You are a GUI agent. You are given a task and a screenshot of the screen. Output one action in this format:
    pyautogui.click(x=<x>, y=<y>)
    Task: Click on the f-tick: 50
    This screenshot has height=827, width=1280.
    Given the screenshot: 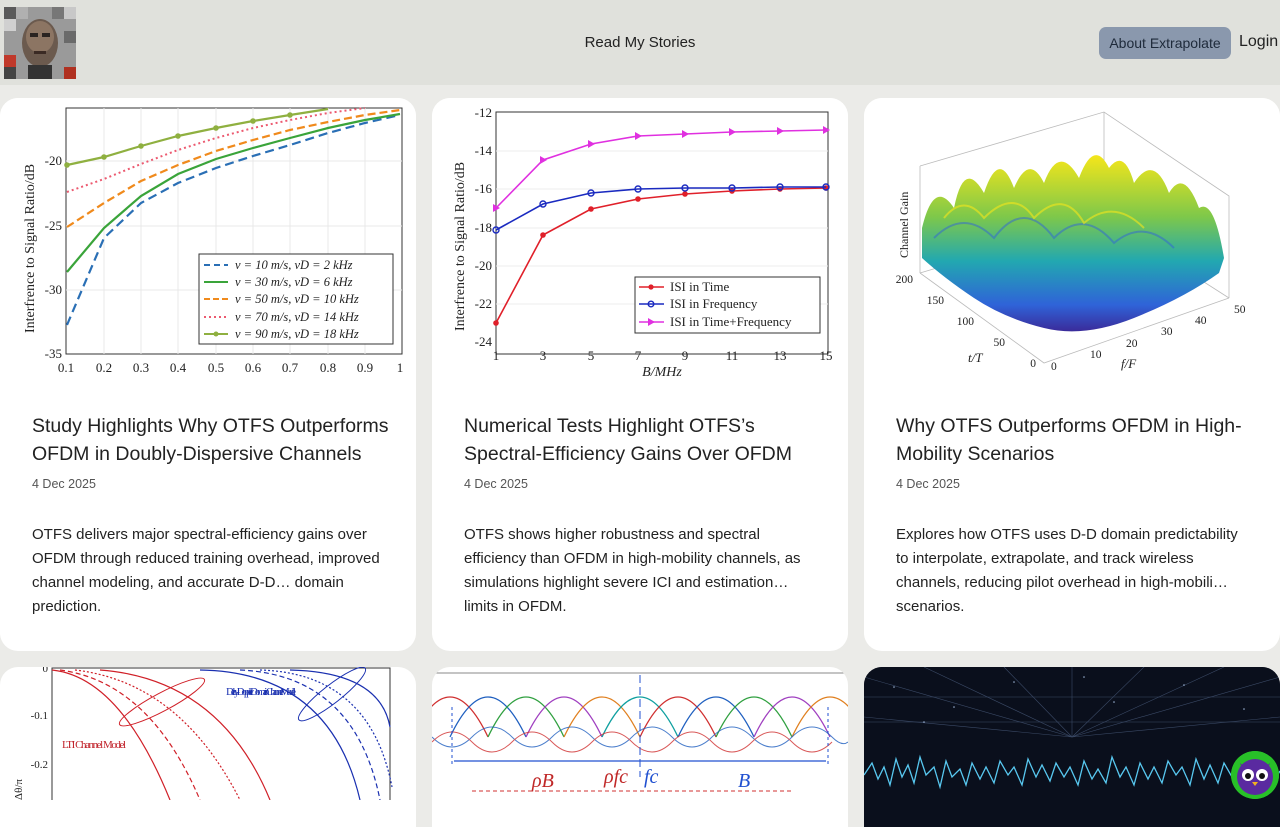 What is the action you would take?
    pyautogui.click(x=1240, y=310)
    